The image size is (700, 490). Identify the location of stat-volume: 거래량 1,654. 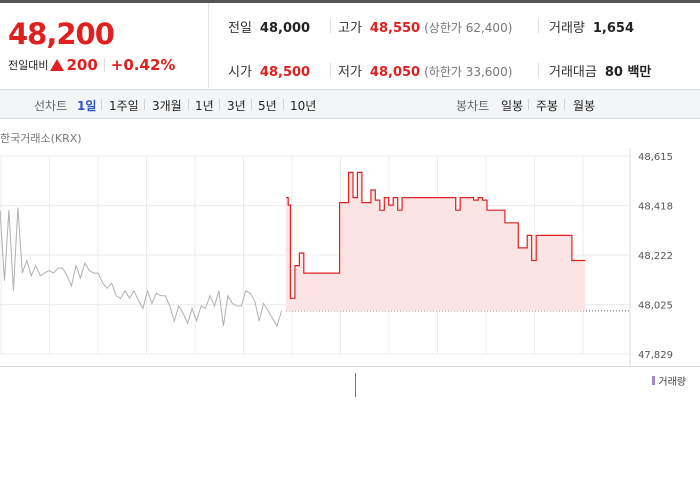
(591, 26).